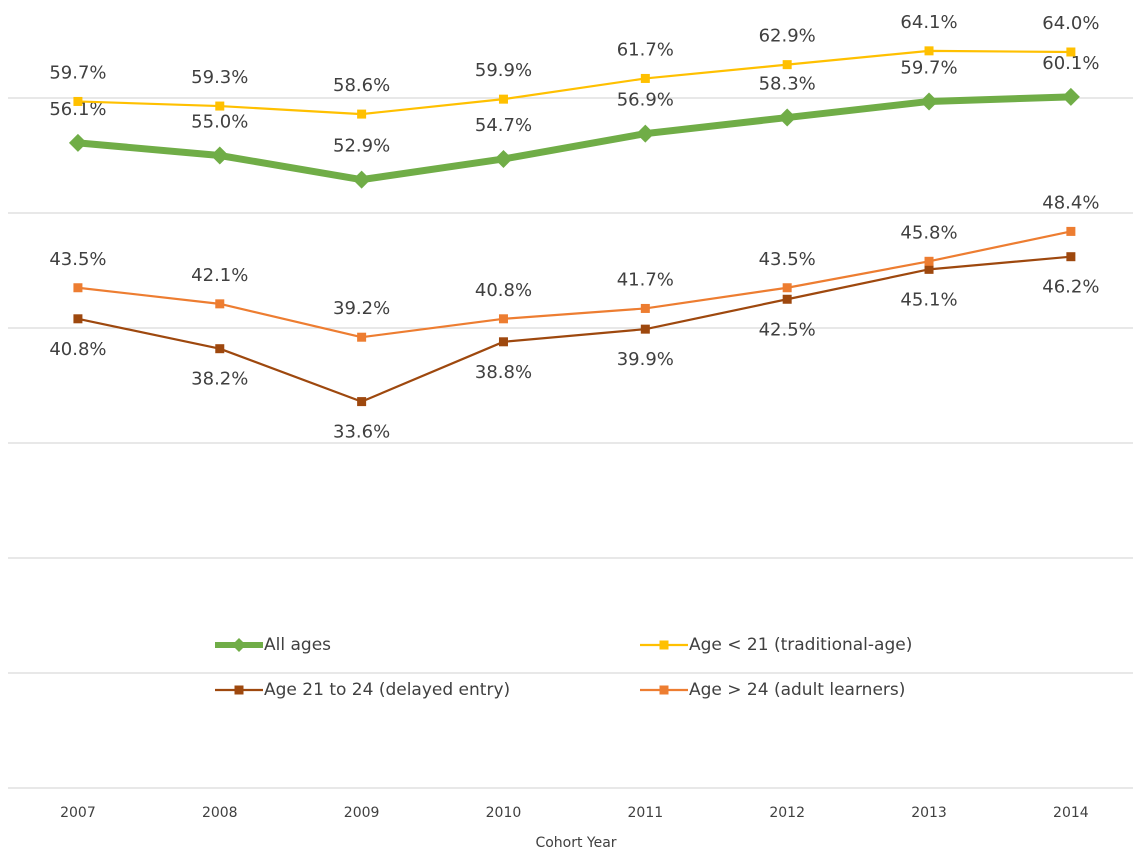 The height and width of the screenshot is (853, 1133). I want to click on data-label: 45.1%, so click(928, 299).